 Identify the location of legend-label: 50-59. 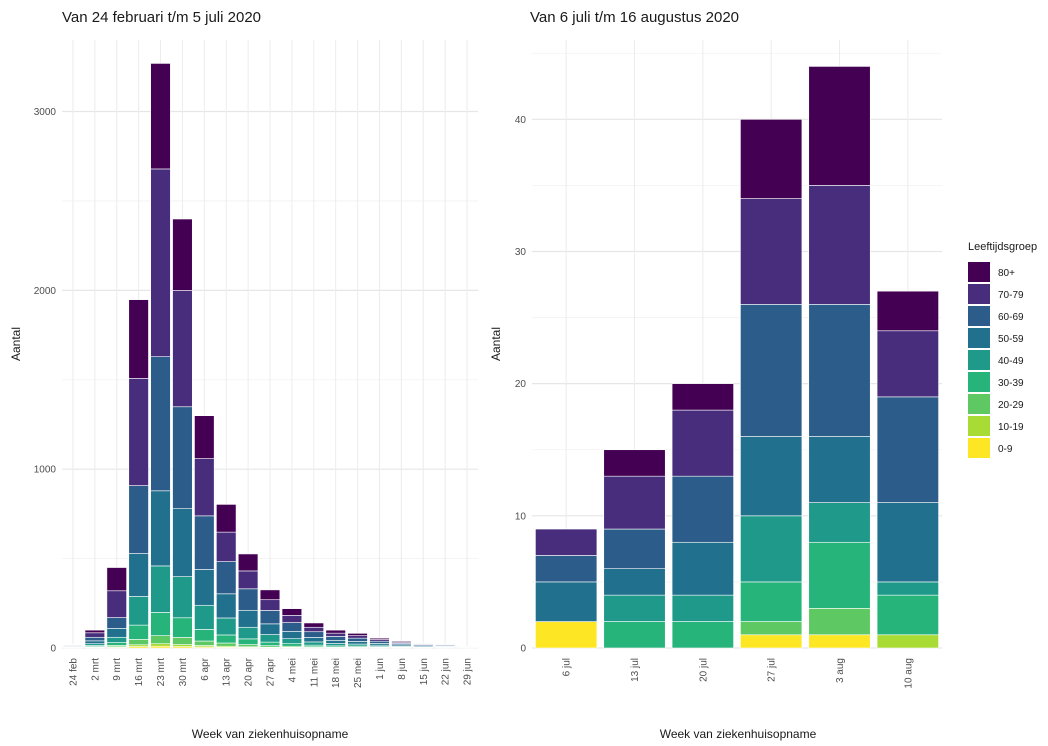
(1011, 339).